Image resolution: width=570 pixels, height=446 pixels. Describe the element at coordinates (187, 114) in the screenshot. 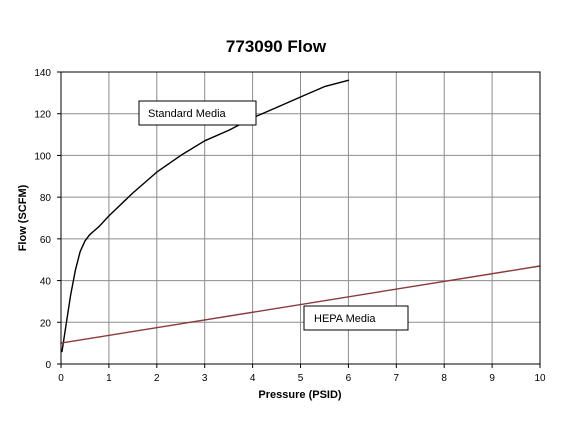

I see `standard-media-callout-label: Standard Media` at that location.